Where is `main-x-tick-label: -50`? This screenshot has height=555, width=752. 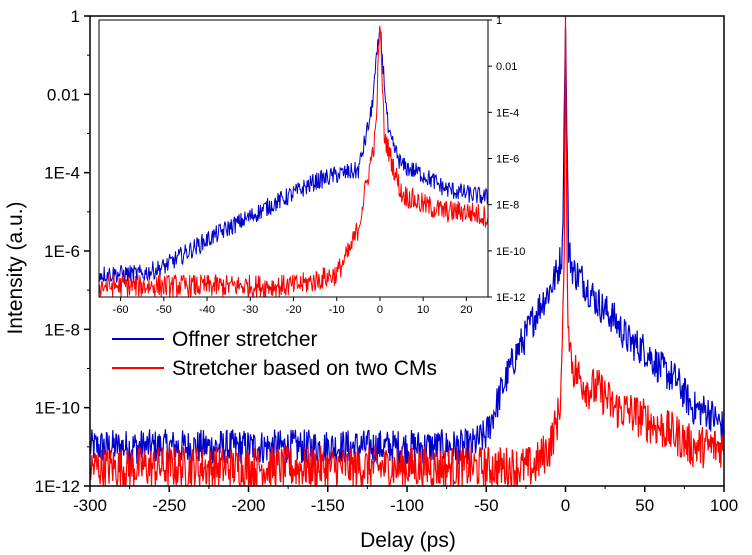
main-x-tick-label: -50 is located at coordinates (486, 505).